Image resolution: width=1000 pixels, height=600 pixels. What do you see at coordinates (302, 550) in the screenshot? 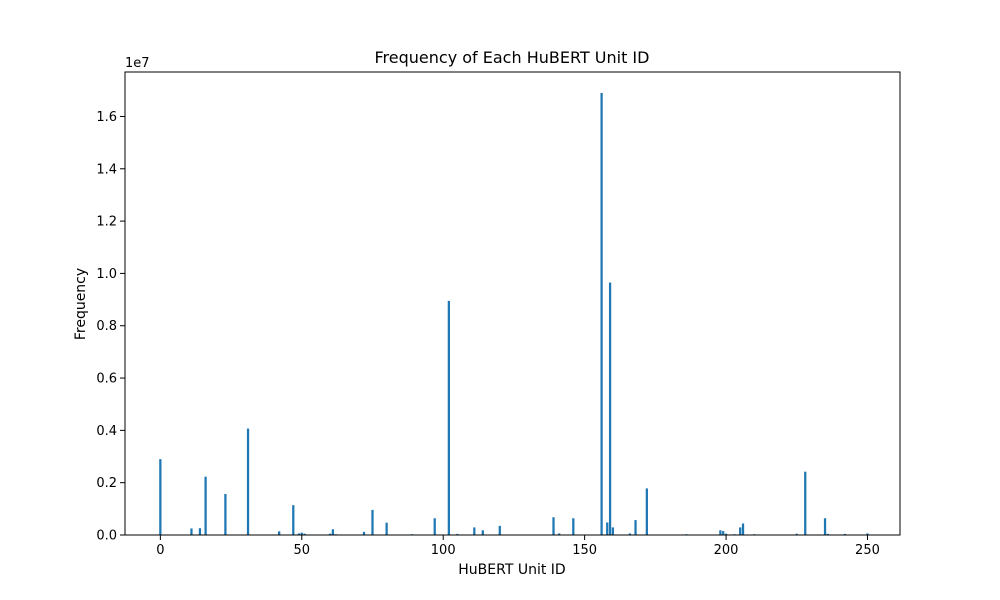
I see `x-tick-label: 50` at bounding box center [302, 550].